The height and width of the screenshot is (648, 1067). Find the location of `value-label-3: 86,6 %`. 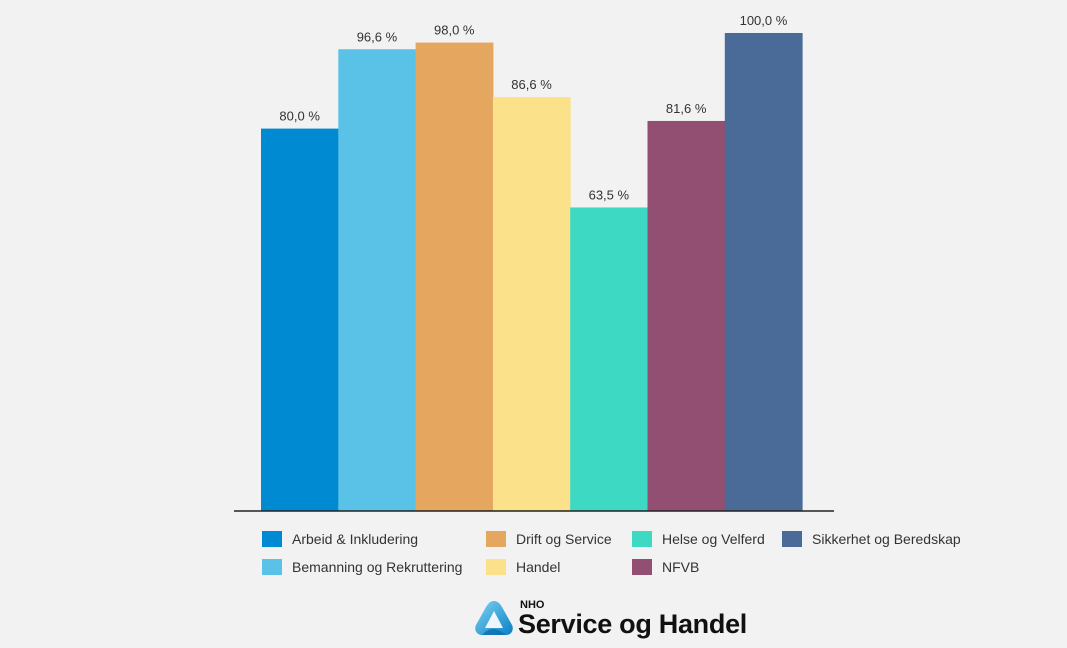

value-label-3: 86,6 % is located at coordinates (531, 84).